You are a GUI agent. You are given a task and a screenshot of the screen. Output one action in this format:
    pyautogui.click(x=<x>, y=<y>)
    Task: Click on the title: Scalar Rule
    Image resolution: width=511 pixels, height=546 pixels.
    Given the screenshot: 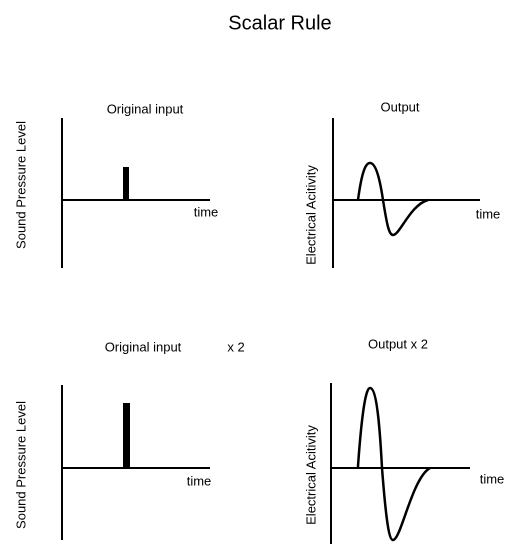 What is the action you would take?
    pyautogui.click(x=279, y=23)
    